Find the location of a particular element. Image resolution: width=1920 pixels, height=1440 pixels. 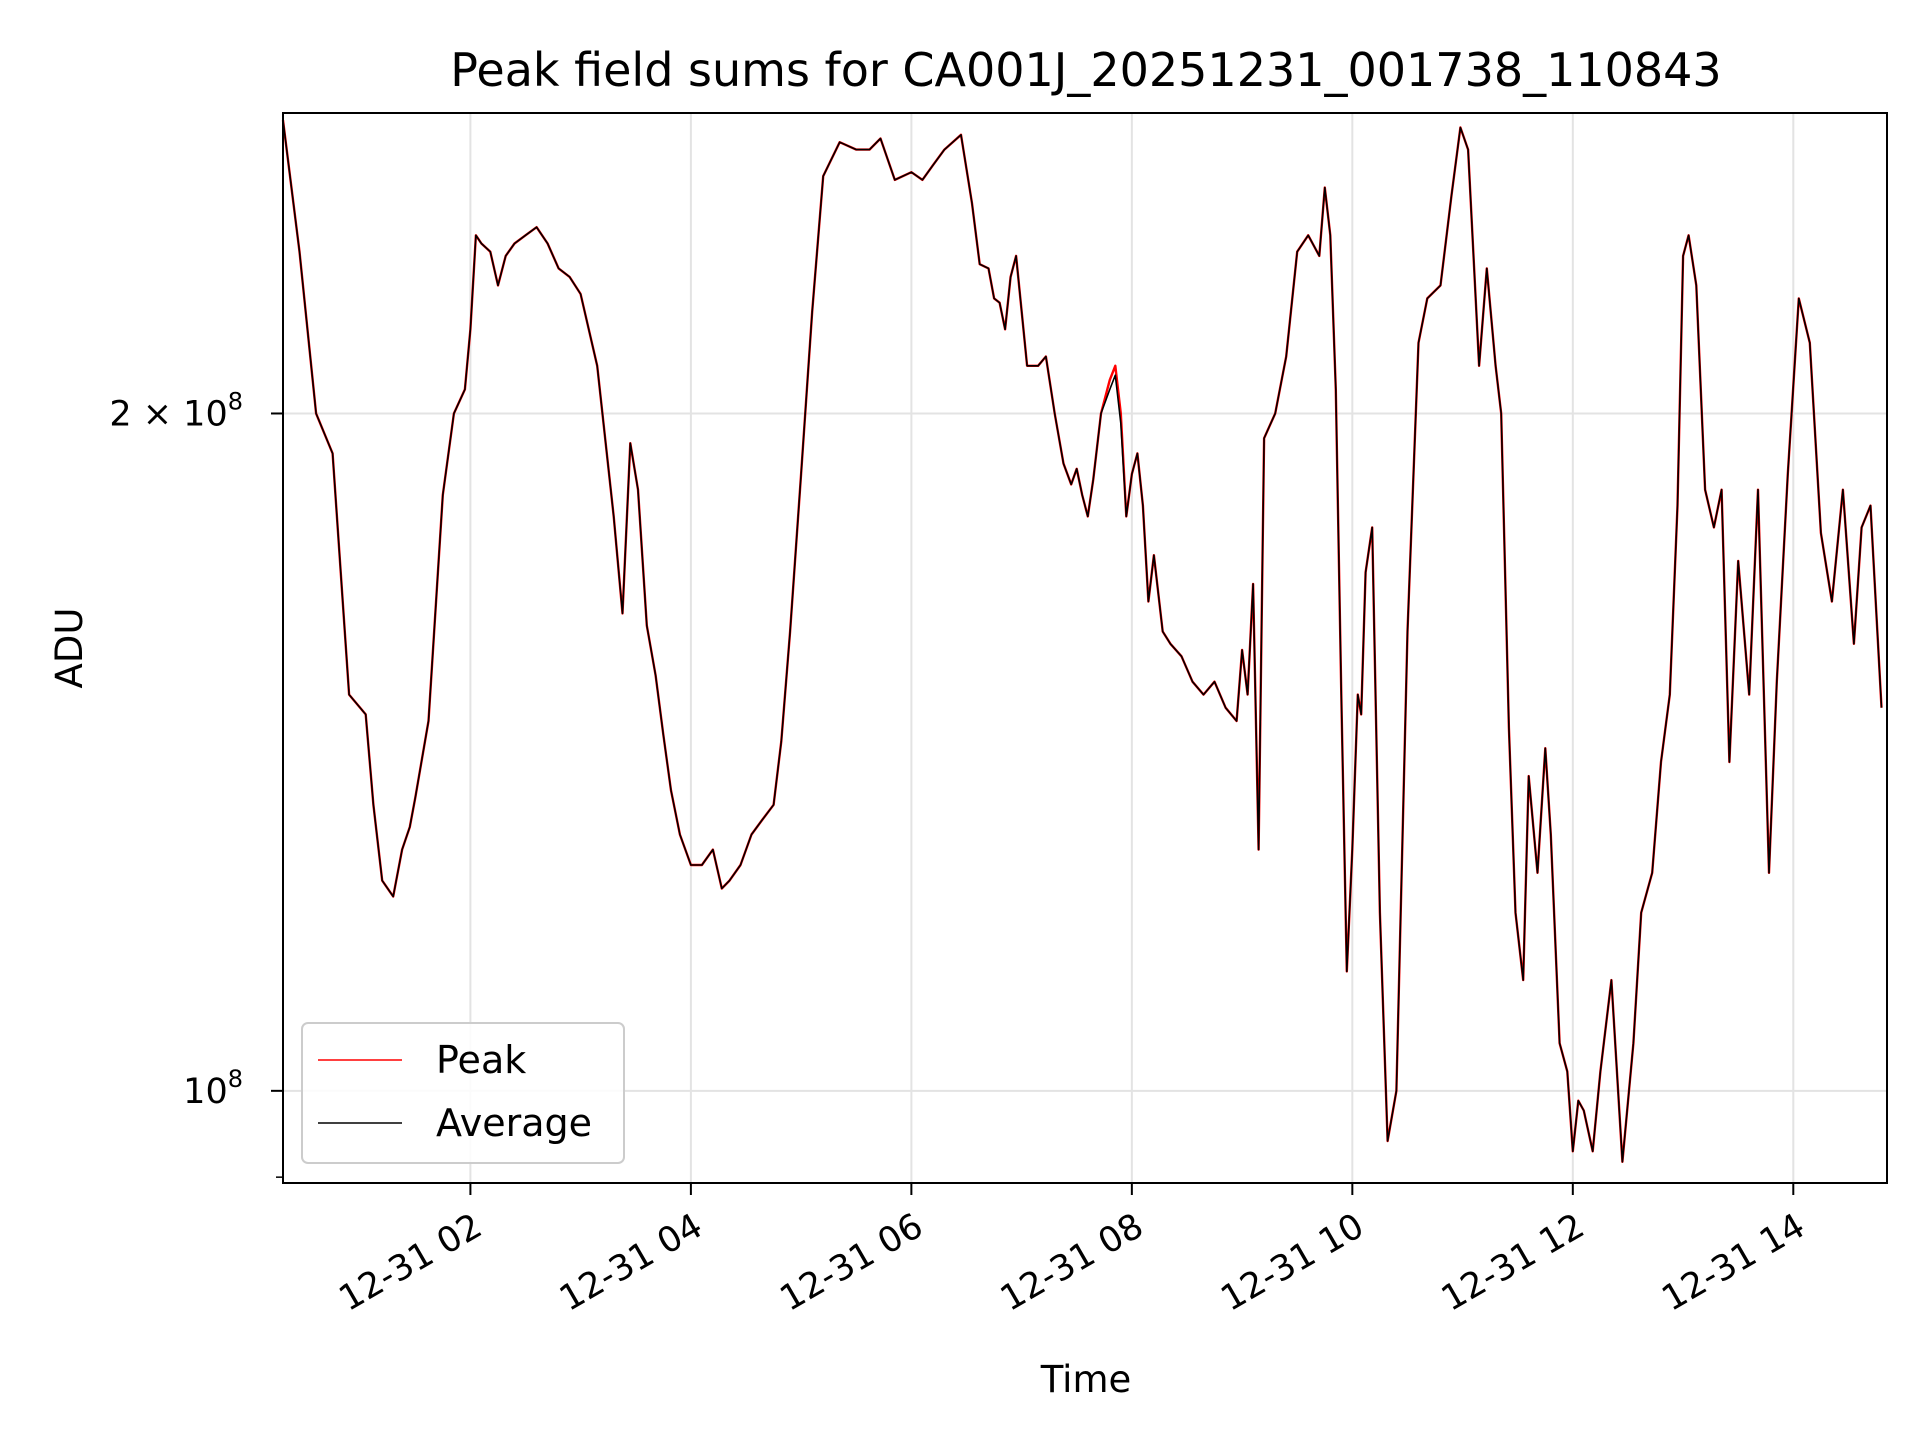

y-axis-label: ADU is located at coordinates (69, 648).